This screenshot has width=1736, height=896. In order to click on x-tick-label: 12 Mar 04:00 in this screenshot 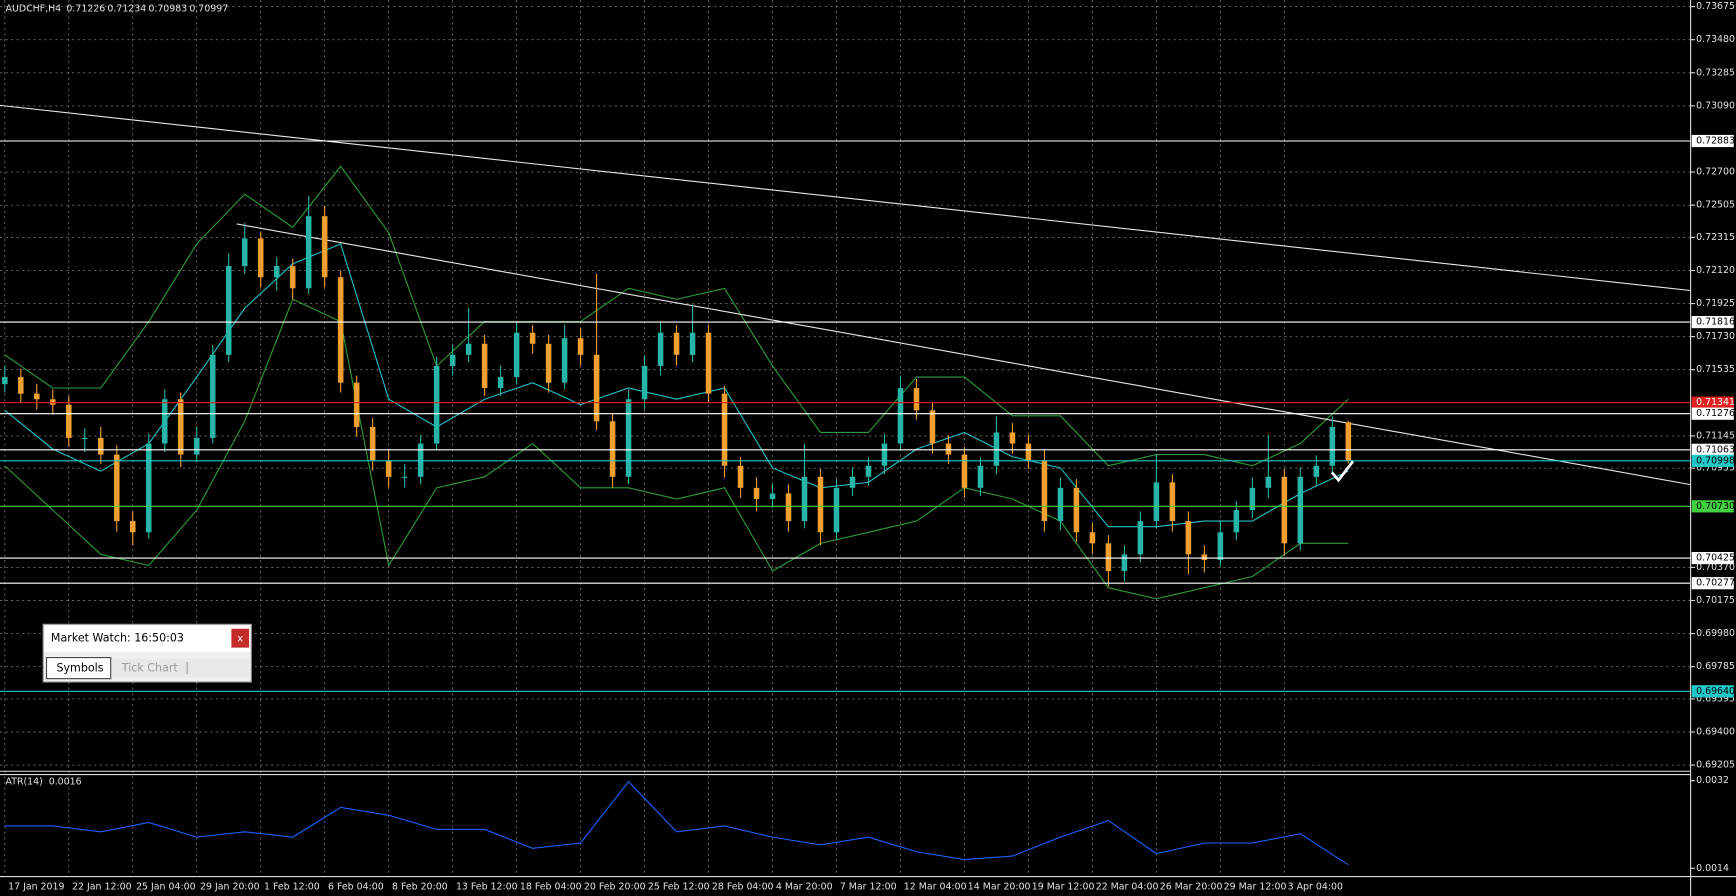, I will do `click(935, 887)`.